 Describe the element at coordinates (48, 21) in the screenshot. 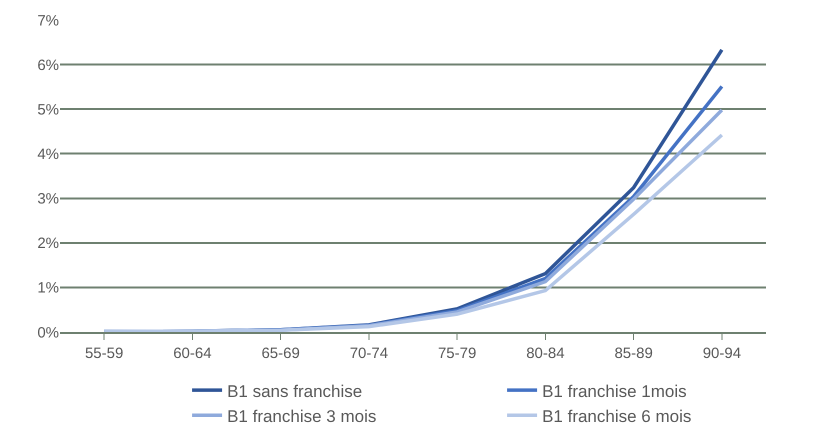

I see `y-tick-label: 7%` at that location.